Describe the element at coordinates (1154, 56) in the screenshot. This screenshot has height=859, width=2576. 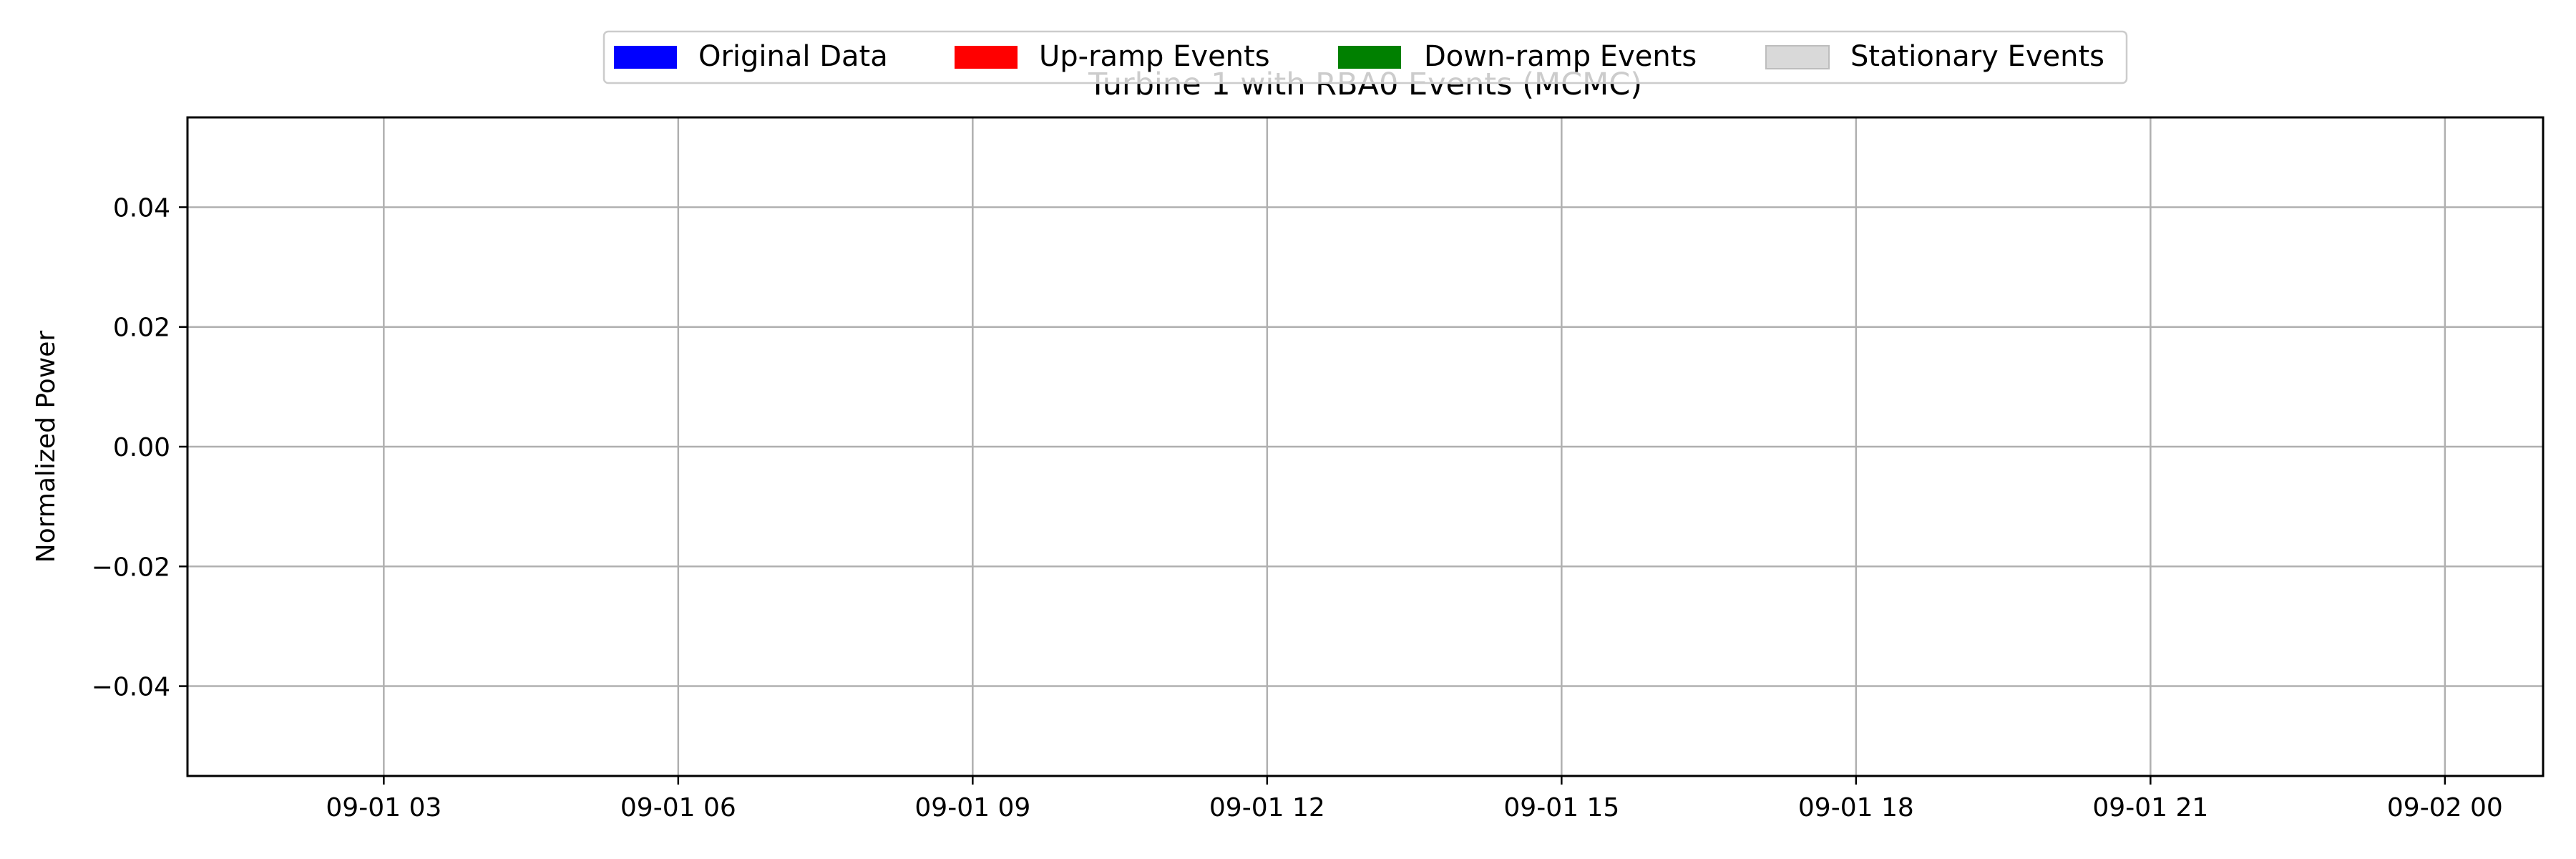
I see `legend-label-up-ramp-events: Up-ramp Events` at that location.